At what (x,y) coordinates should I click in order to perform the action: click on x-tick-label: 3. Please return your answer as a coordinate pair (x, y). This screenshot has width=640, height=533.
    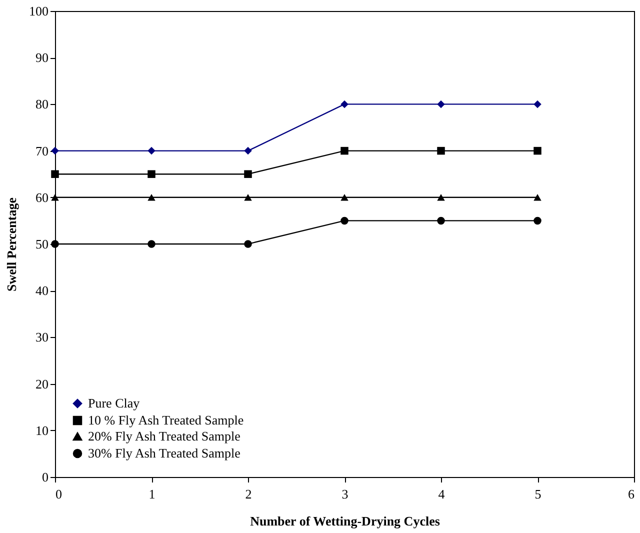
    Looking at the image, I should click on (345, 494).